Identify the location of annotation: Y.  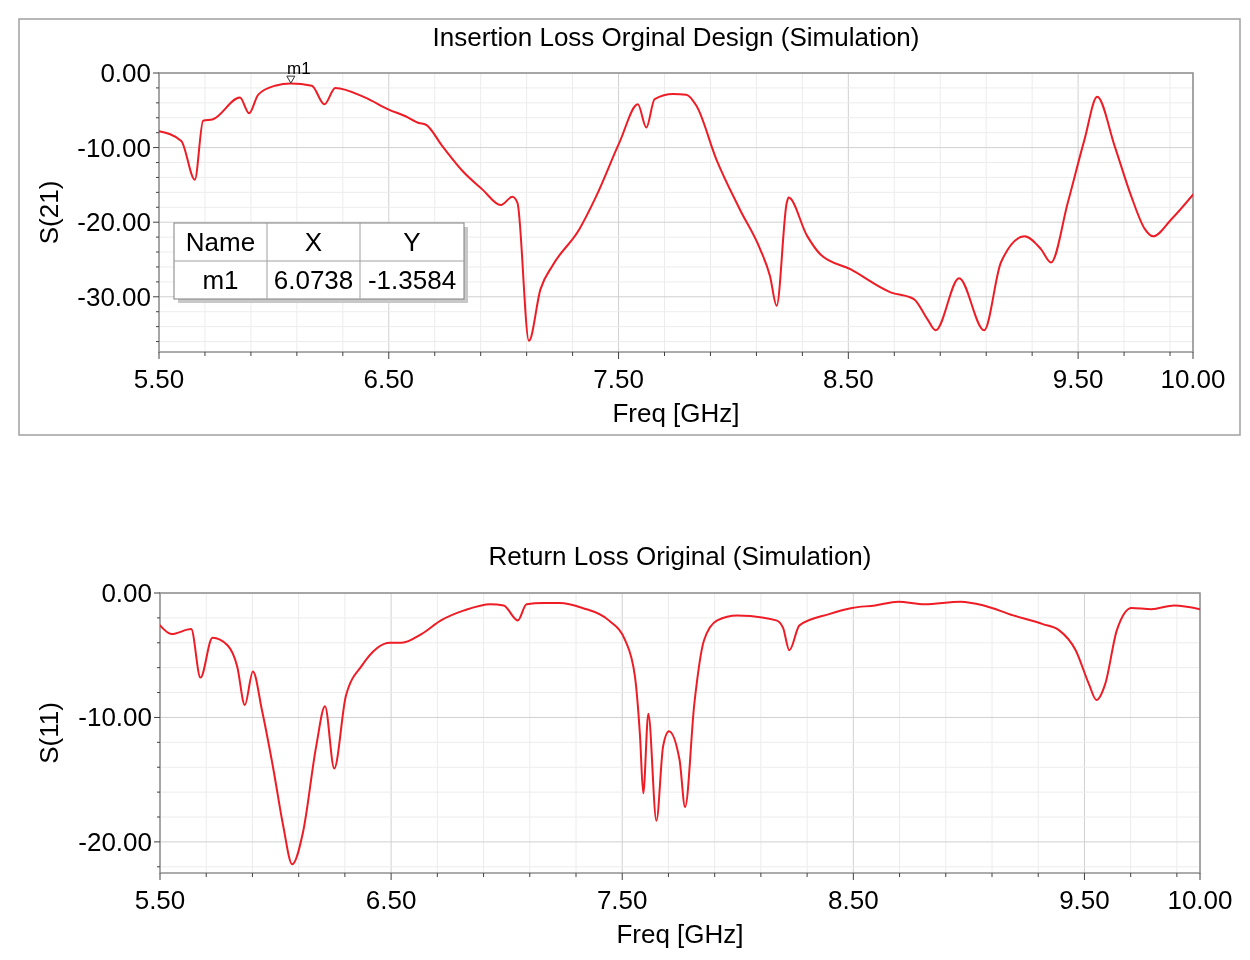
(412, 242).